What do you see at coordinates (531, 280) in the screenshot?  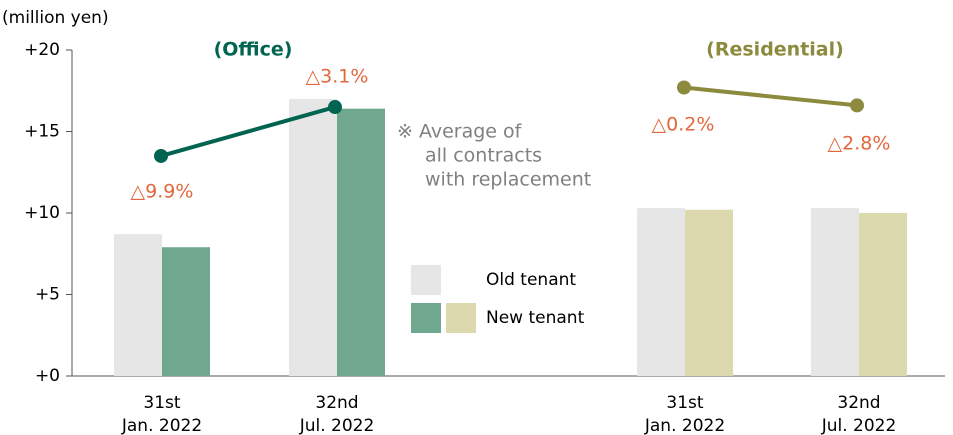 I see `legend-label: Old tenant` at bounding box center [531, 280].